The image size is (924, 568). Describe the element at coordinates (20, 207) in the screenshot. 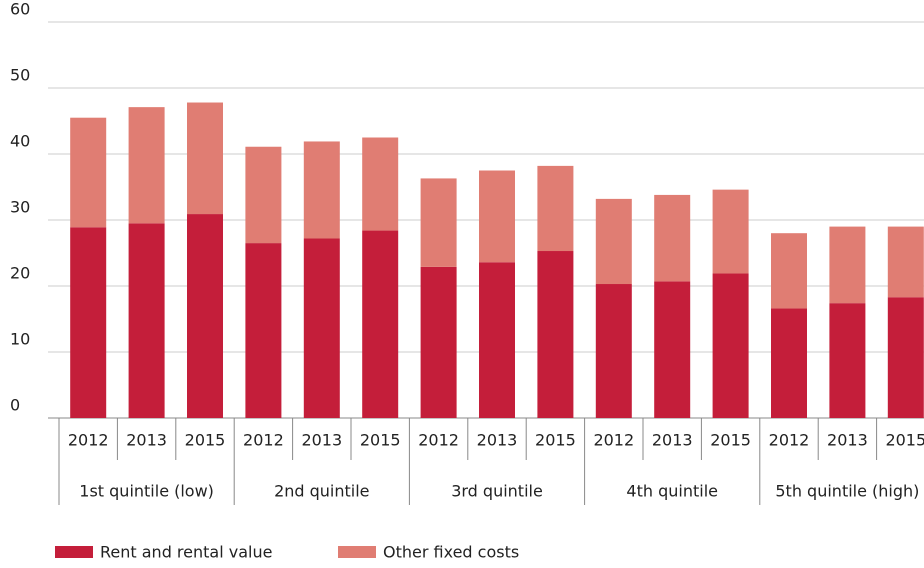

I see `y-tick-label: 30` at that location.